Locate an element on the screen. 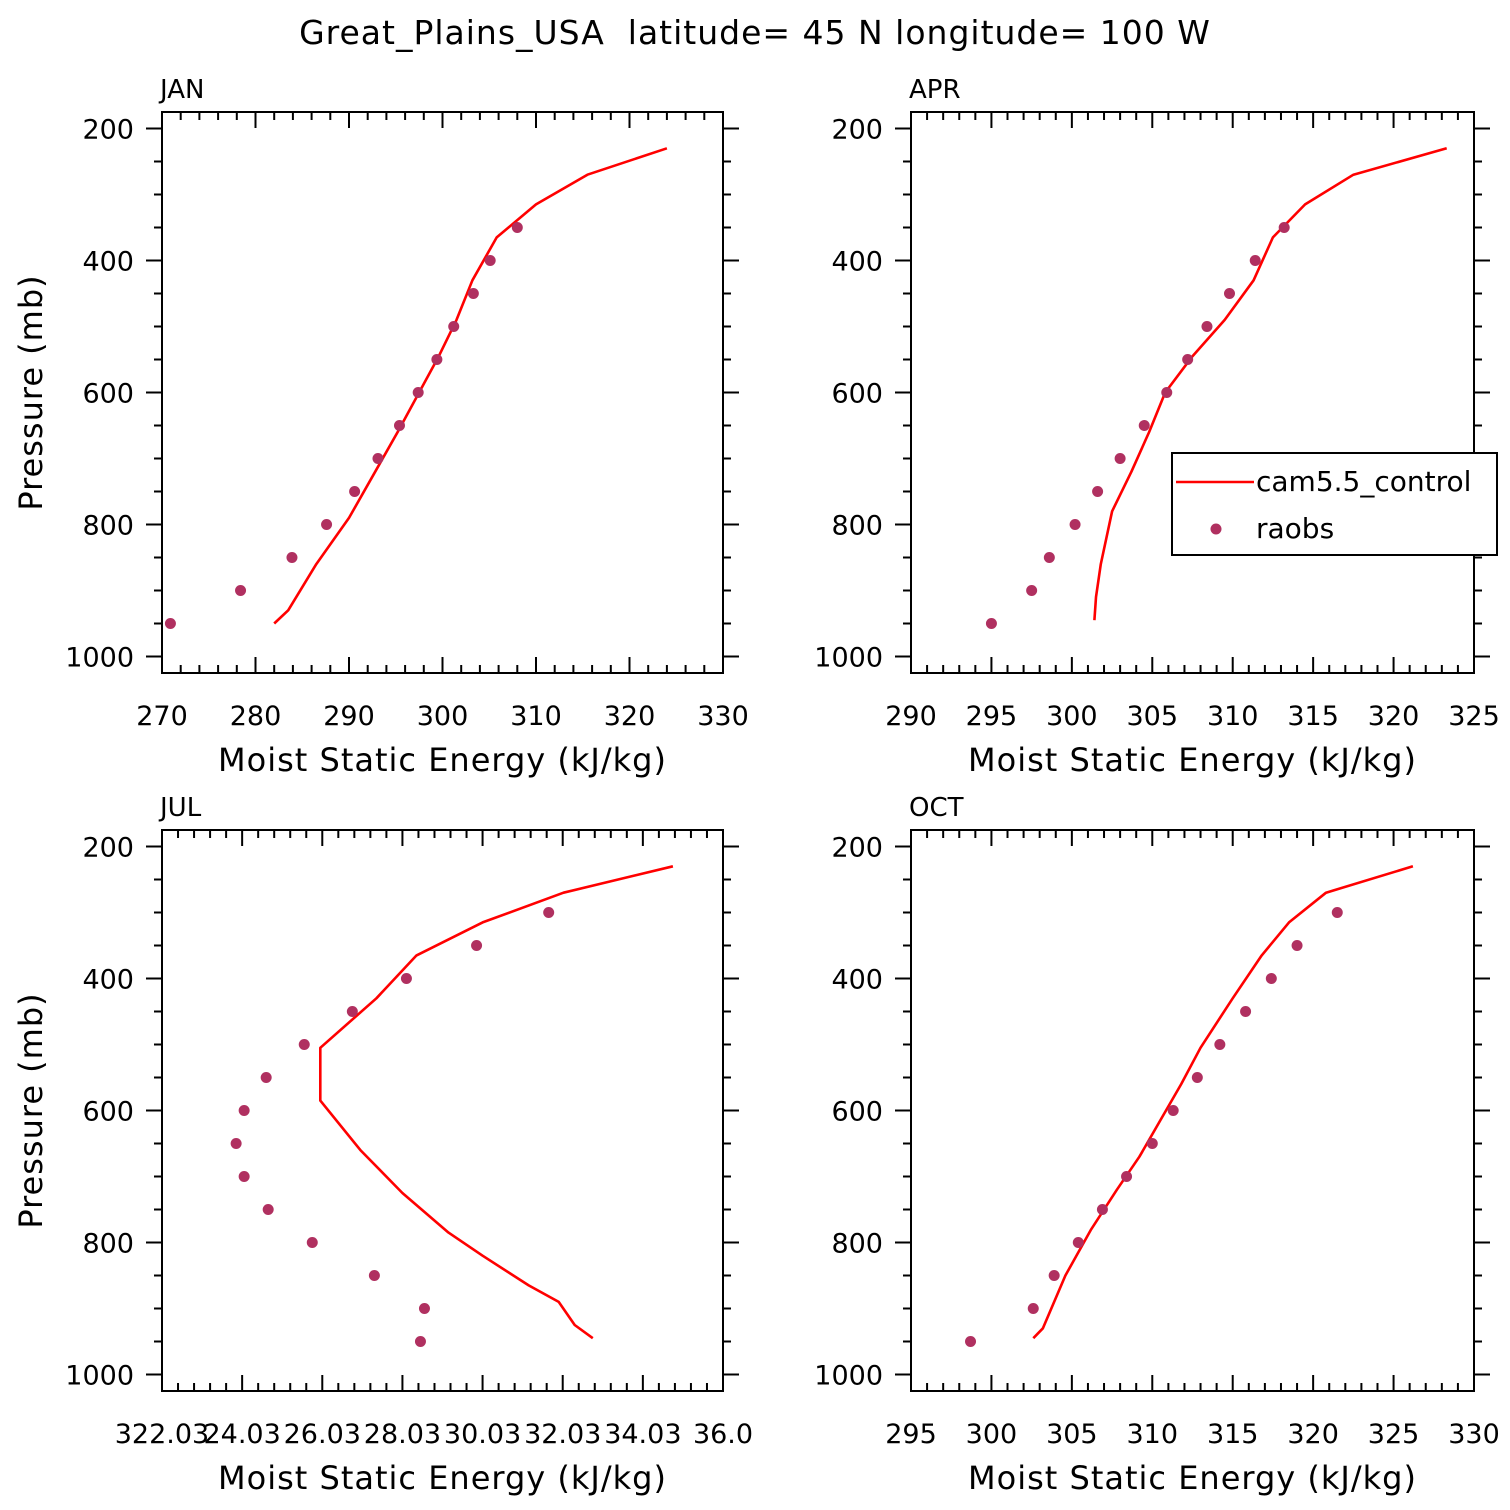  x-tick-label: 270 is located at coordinates (162, 716).